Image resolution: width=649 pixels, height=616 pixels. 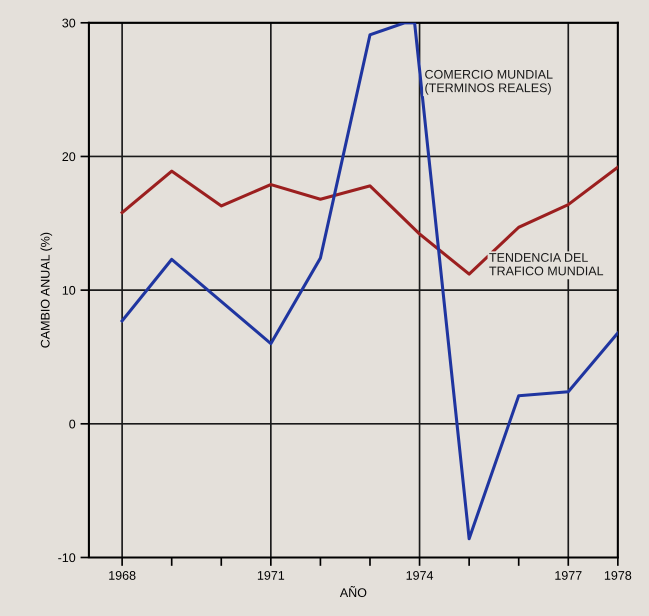 What do you see at coordinates (420, 575) in the screenshot?
I see `x-tick-label: 1974` at bounding box center [420, 575].